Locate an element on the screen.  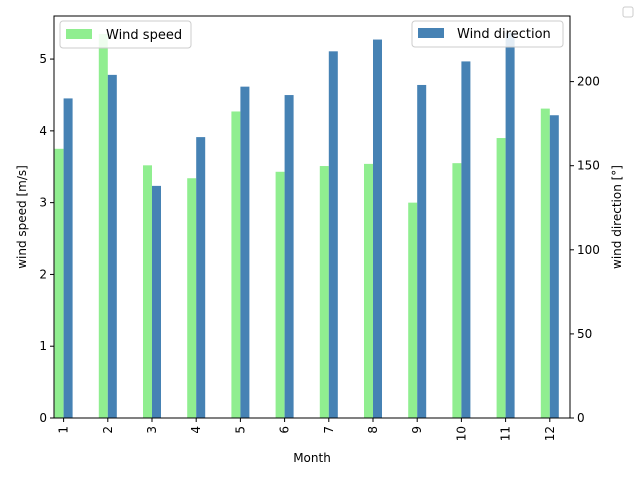
x-tick-label-7: 7 is located at coordinates (329, 430).